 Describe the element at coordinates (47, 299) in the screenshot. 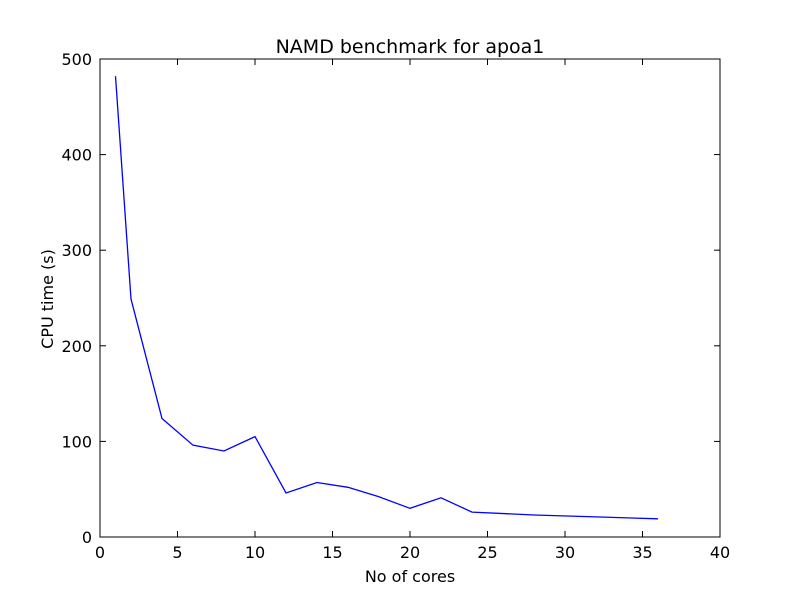

I see `y-axis-label: CPU time (s)` at that location.